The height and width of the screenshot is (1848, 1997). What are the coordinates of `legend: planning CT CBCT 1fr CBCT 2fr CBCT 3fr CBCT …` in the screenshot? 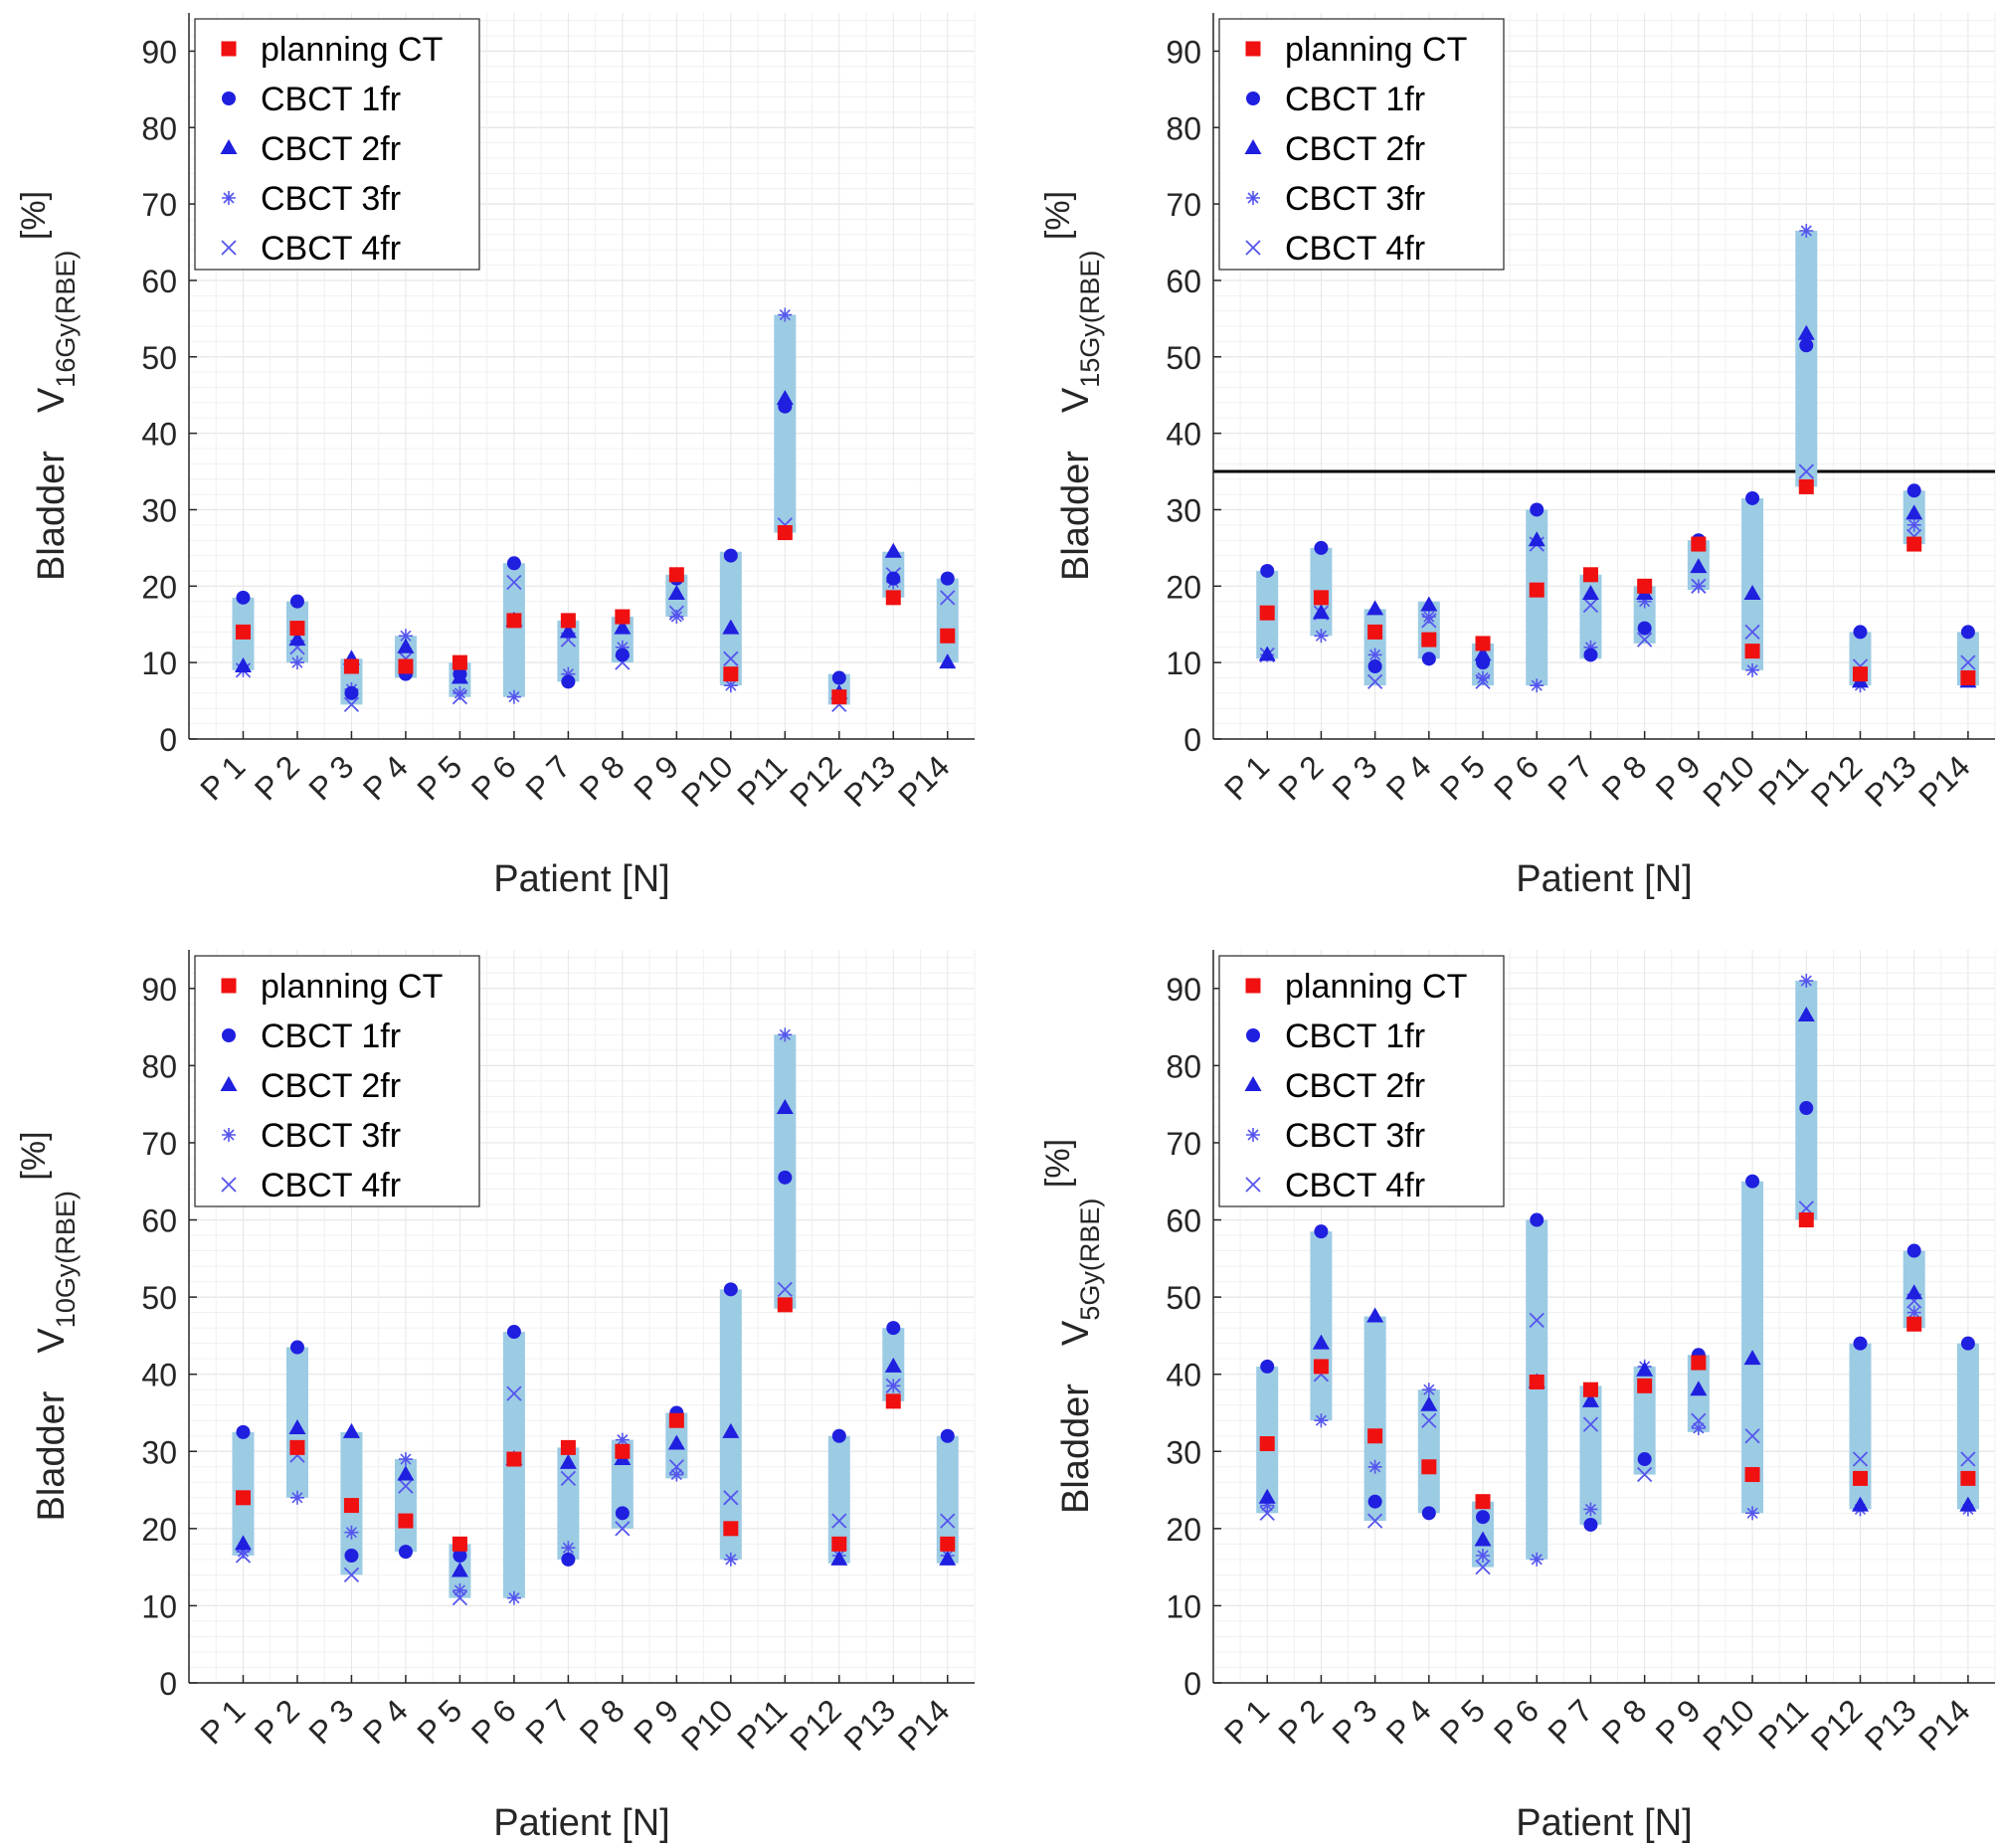 It's located at (337, 144).